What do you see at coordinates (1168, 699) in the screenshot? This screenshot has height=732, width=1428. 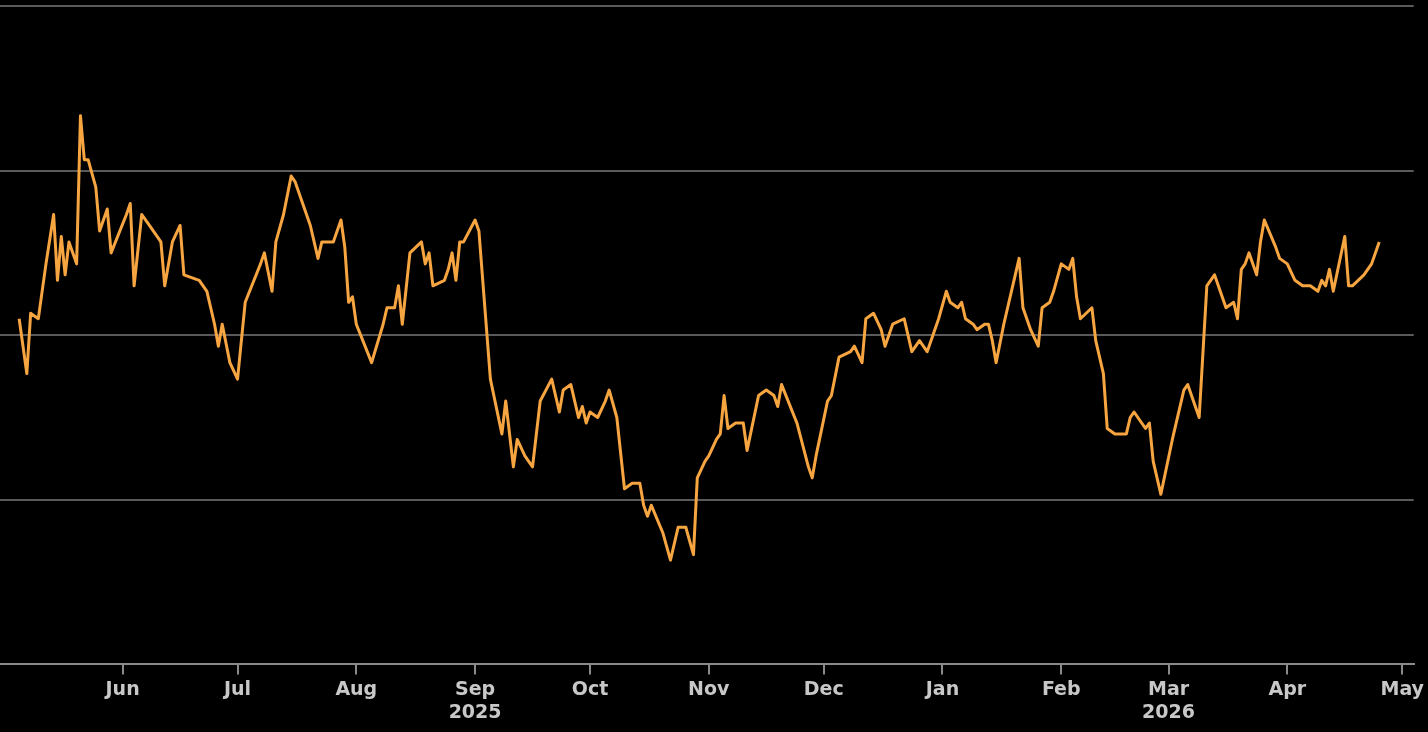 I see `x-tick-label: Mar 2026` at bounding box center [1168, 699].